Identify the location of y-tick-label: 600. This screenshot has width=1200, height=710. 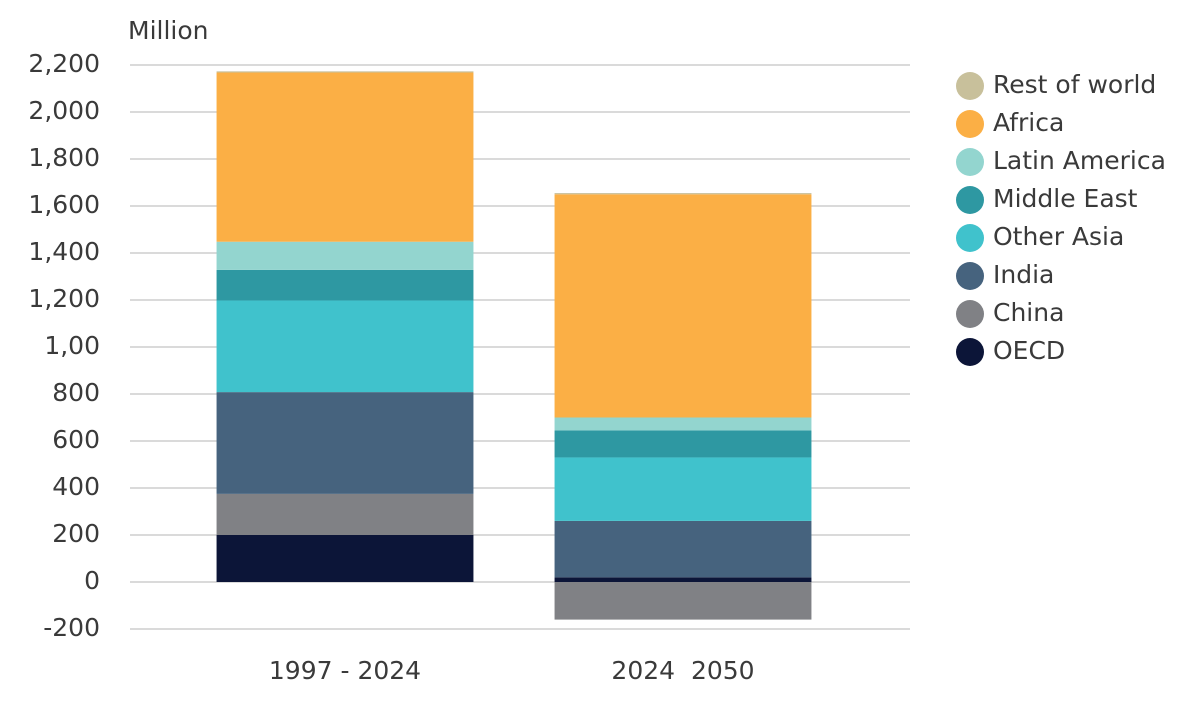
(76, 439).